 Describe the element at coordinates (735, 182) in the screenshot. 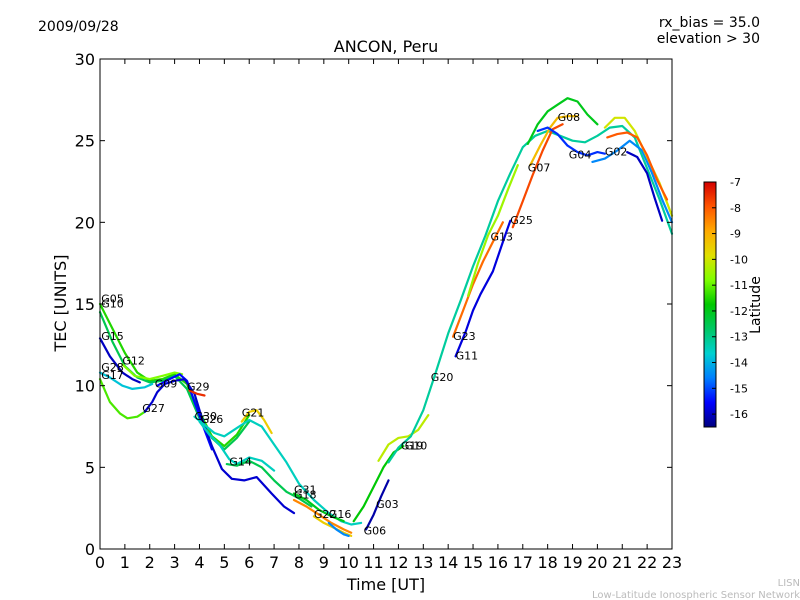

I see `colorbar-tick-label: -7` at that location.